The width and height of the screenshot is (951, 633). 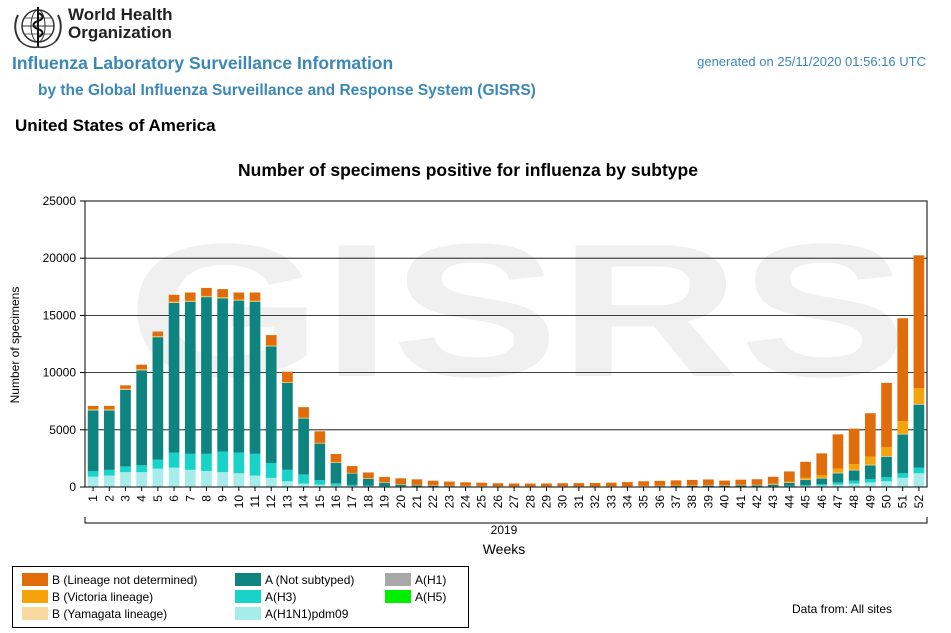 What do you see at coordinates (190, 498) in the screenshot?
I see `x-tick-label: 7` at bounding box center [190, 498].